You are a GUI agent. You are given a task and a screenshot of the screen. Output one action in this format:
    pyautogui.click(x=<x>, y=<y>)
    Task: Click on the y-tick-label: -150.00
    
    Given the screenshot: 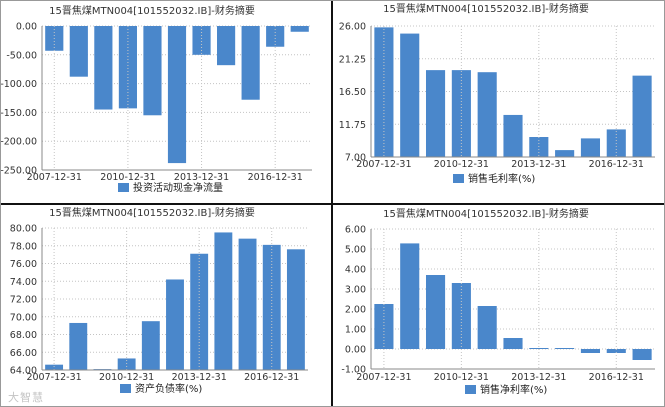 What is the action you would take?
    pyautogui.click(x=18, y=113)
    